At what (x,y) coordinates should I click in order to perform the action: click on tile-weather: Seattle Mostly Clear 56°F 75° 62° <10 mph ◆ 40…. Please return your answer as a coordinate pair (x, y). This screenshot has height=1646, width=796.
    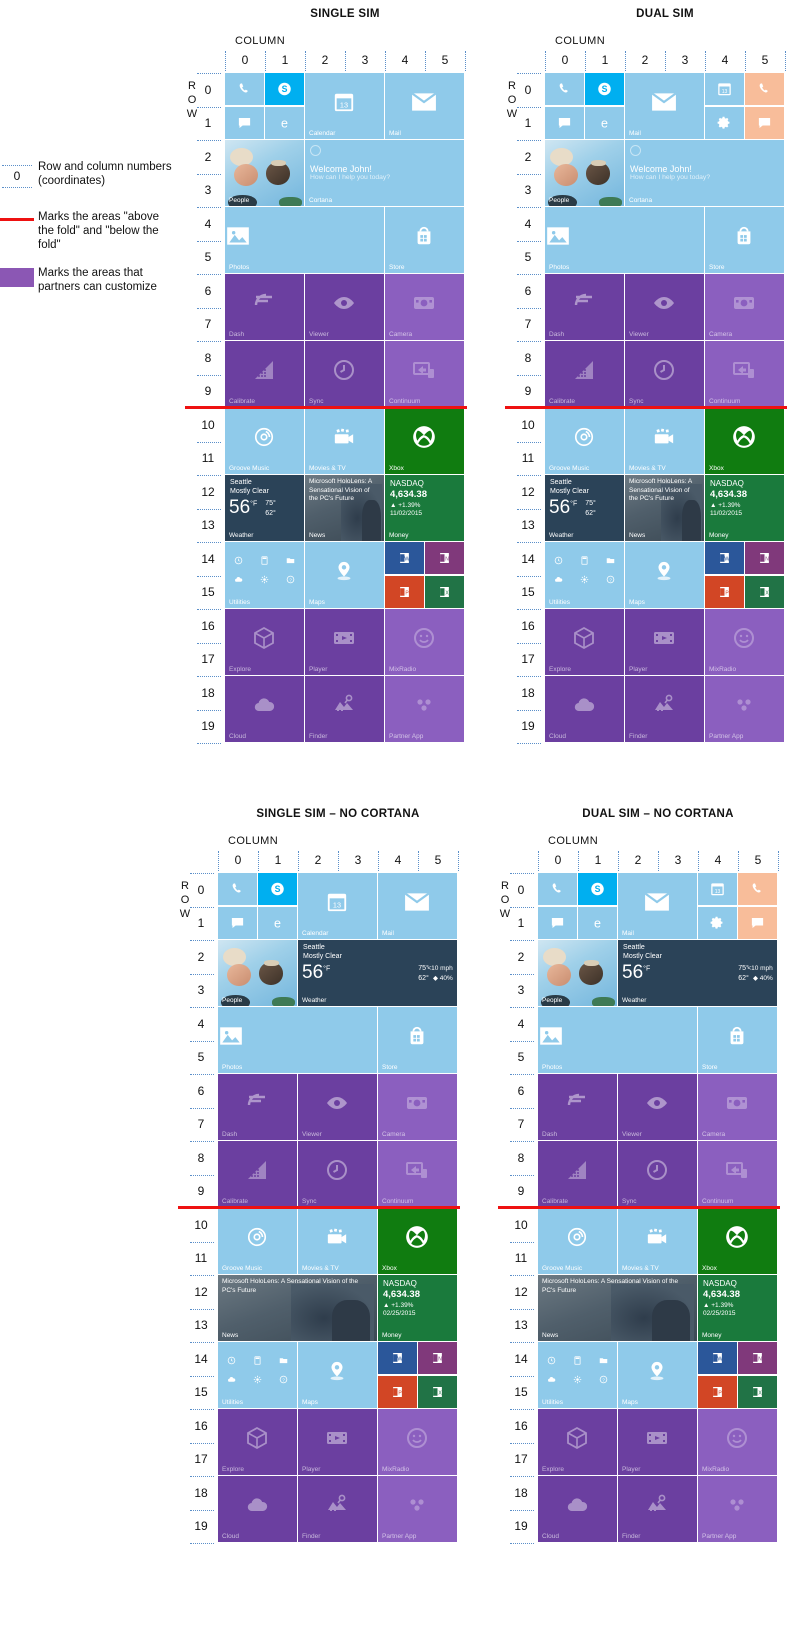
    Looking at the image, I should click on (697, 973).